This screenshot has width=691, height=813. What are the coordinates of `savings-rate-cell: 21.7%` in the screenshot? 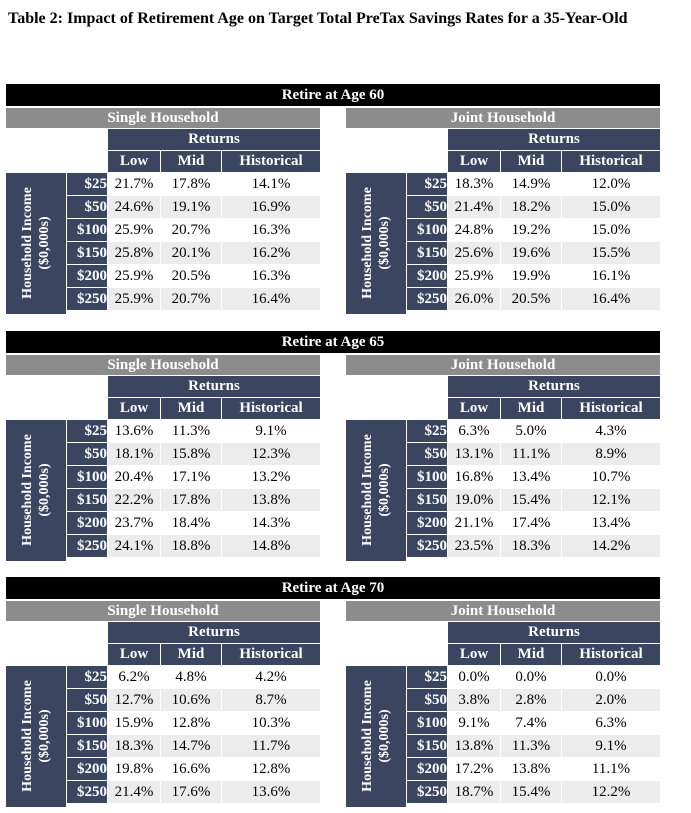 It's located at (134, 184).